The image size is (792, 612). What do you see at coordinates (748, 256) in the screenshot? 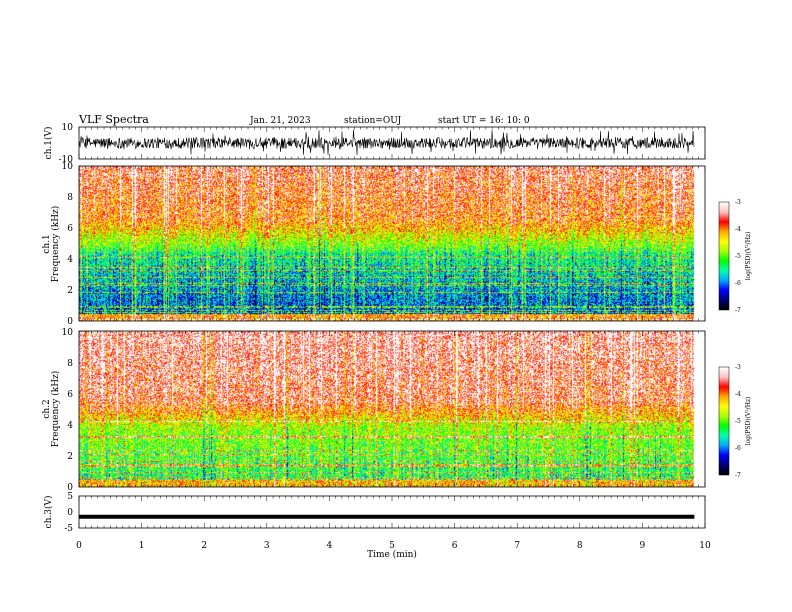
I see `ch1-colorbar-label: log(PSD)(V²/Hz)` at bounding box center [748, 256].